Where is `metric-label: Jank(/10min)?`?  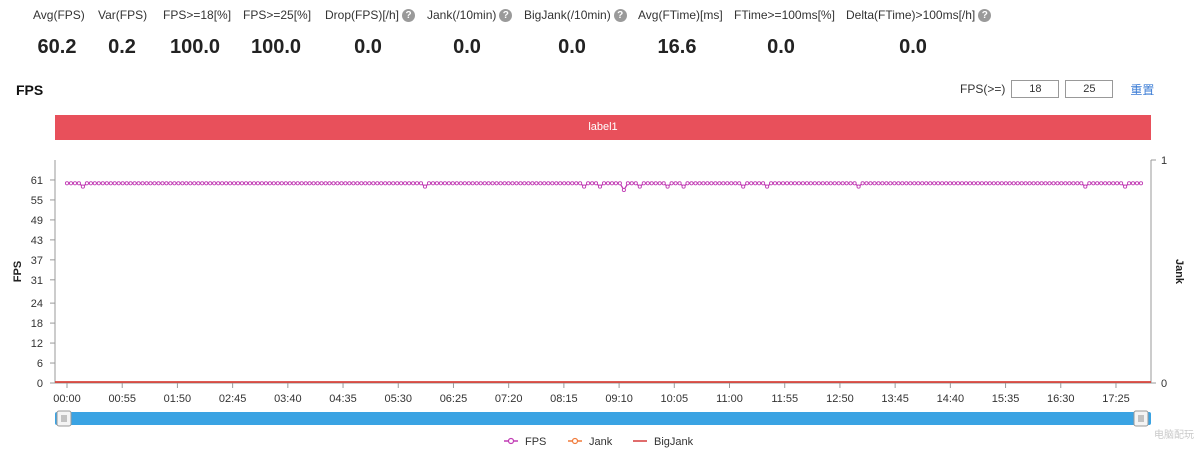 metric-label: Jank(/10min)? is located at coordinates (470, 15).